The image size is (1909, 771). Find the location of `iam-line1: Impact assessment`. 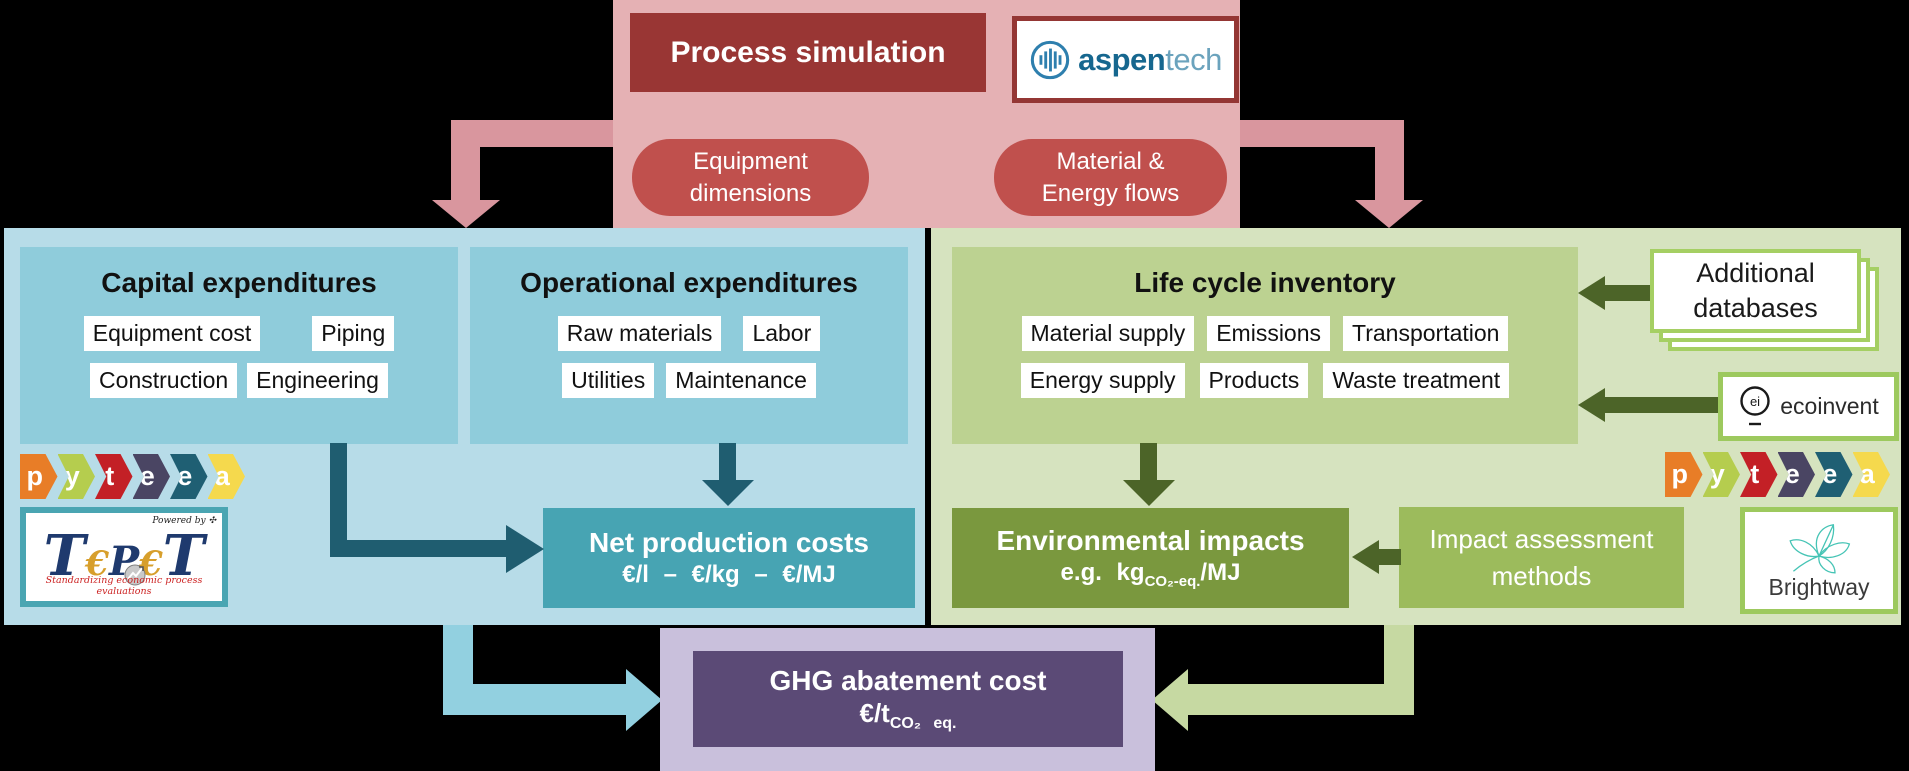

iam-line1: Impact assessment is located at coordinates (1541, 539).